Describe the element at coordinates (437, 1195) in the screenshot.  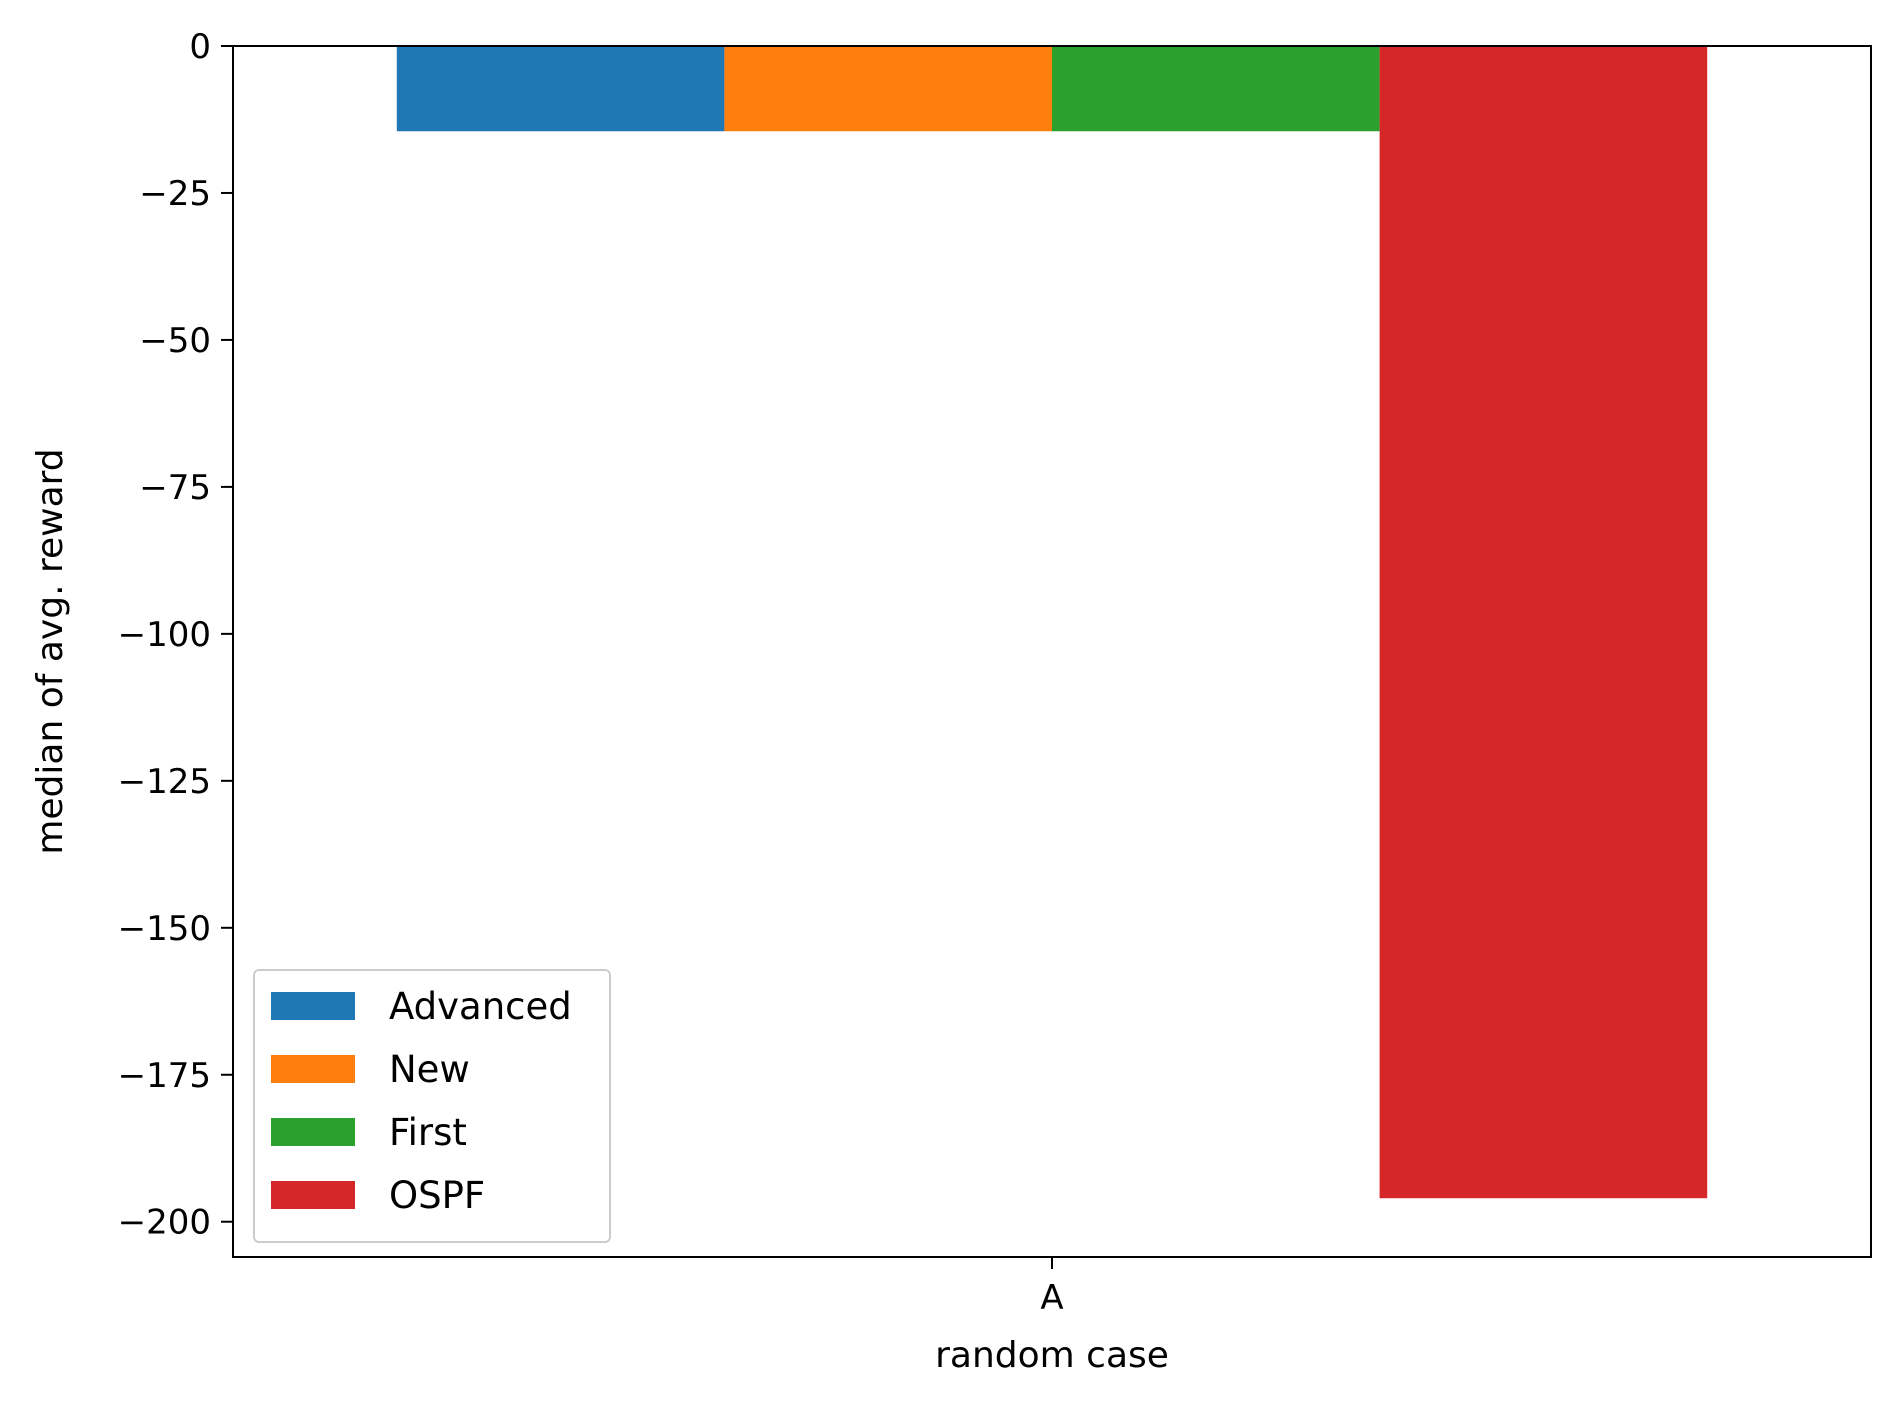
I see `legend-label-ospf: OSPF` at that location.